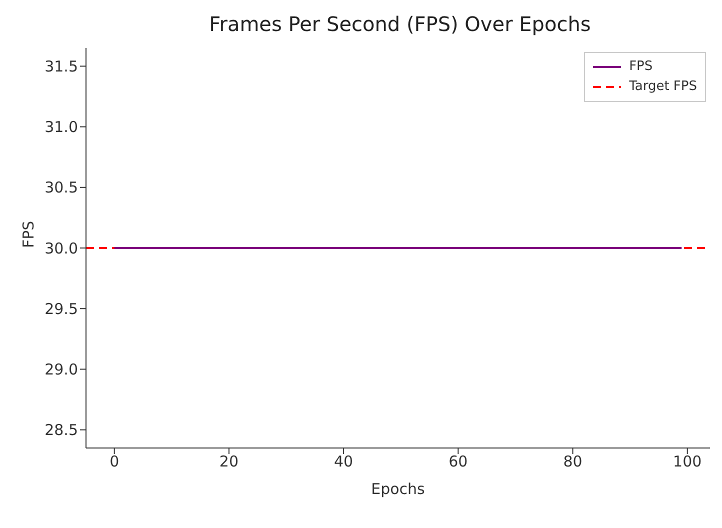 The width and height of the screenshot is (722, 528). I want to click on y-tick-label: 29.0, so click(61, 369).